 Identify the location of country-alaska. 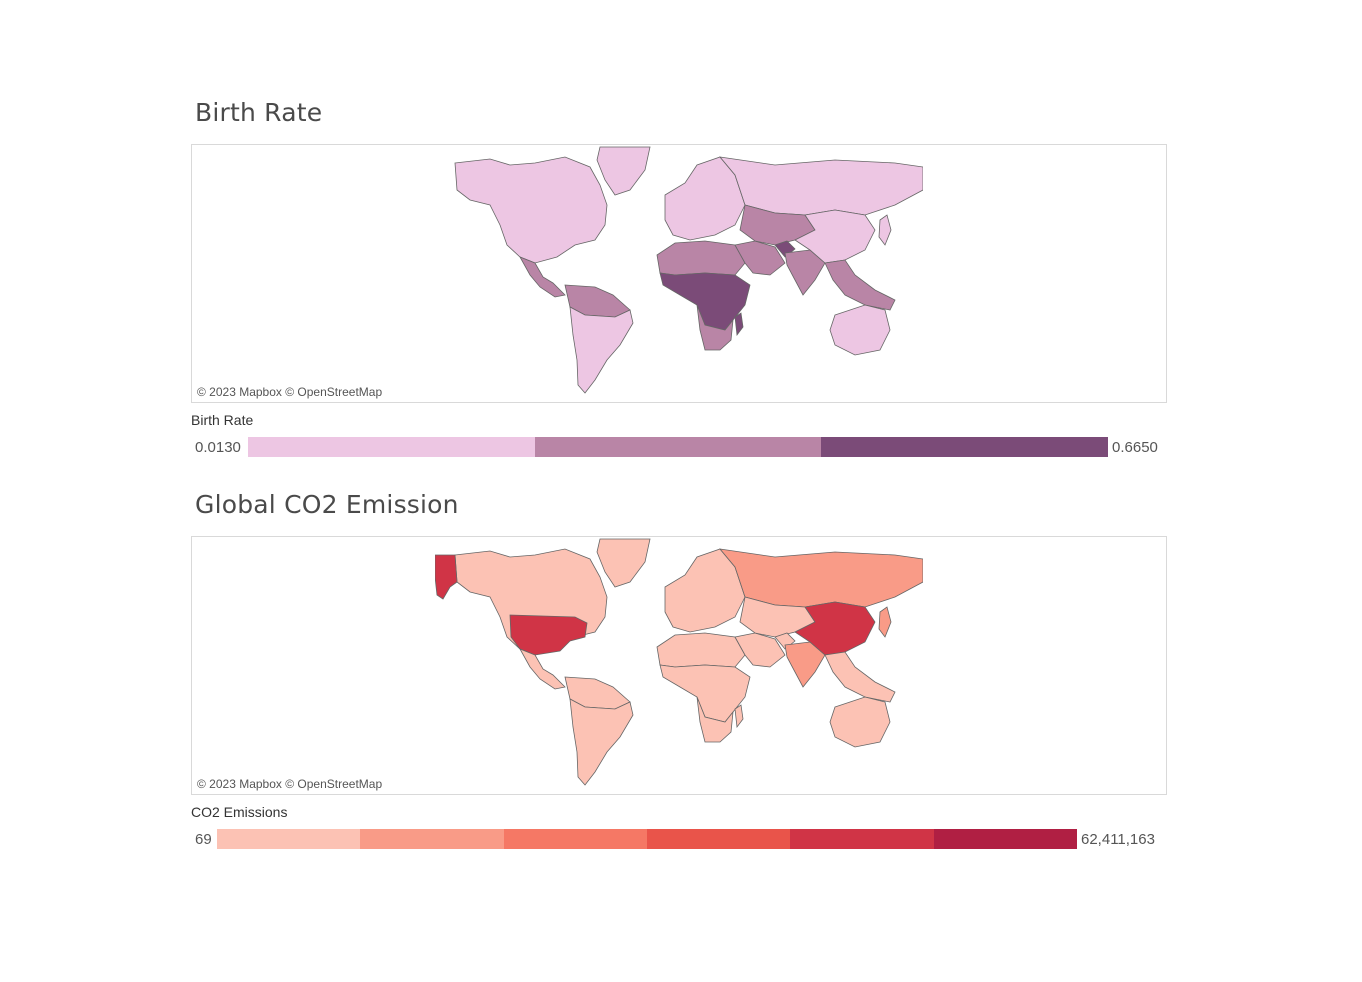
(446, 577).